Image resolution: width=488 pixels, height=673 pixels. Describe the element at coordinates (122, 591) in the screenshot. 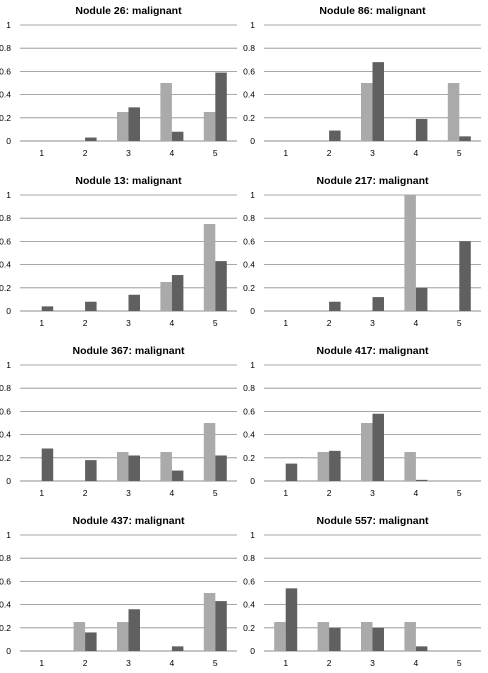

I see `chart-panel: Nodule 437: malignant 0 0.2 0.4 0.6 0.8 1 1 2 3 4 5` at that location.